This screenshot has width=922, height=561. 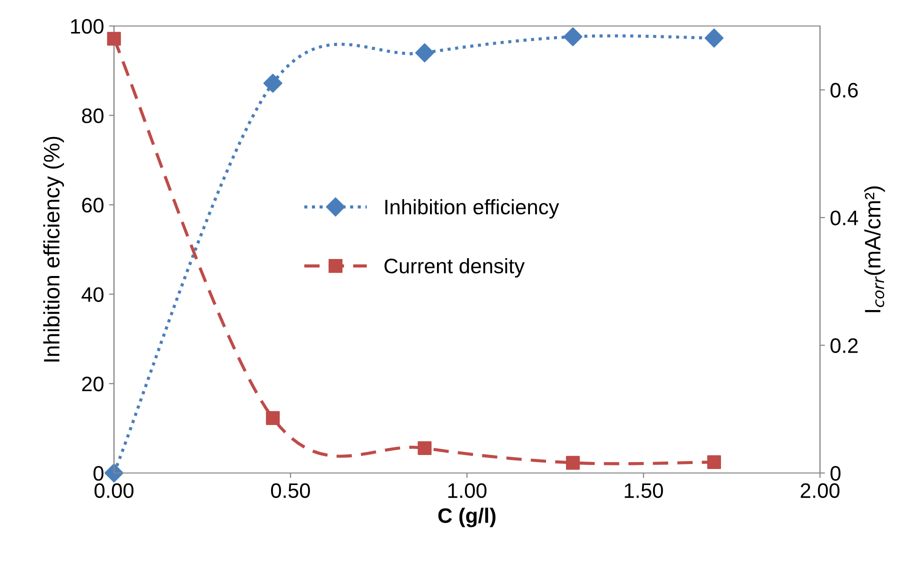 What do you see at coordinates (844, 90) in the screenshot?
I see `y2-tick-label: 0.6` at bounding box center [844, 90].